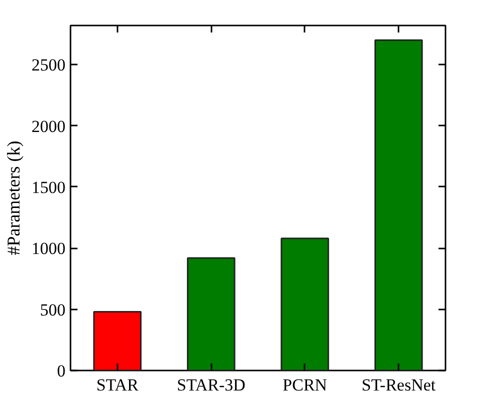 This screenshot has width=480, height=420. What do you see at coordinates (211, 385) in the screenshot?
I see `x-tick-label: STAR-3D` at bounding box center [211, 385].